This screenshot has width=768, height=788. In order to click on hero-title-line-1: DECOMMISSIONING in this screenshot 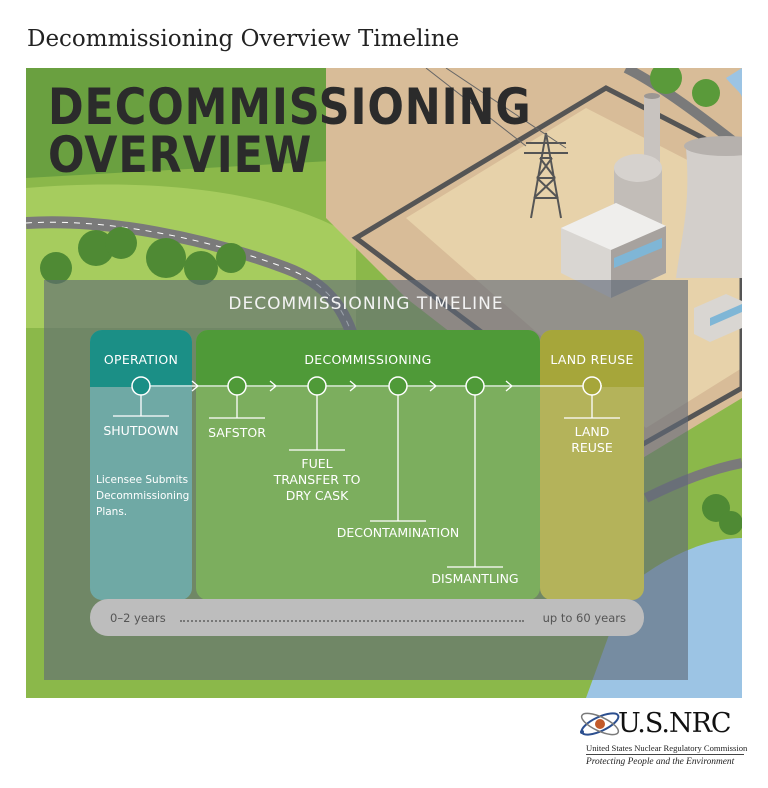, I will do `click(290, 107)`.